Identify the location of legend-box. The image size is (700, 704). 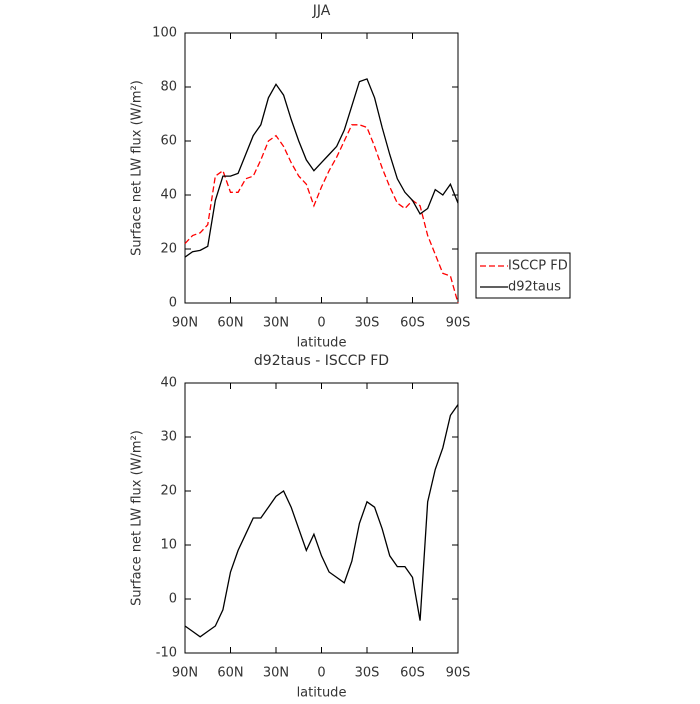
(523, 275).